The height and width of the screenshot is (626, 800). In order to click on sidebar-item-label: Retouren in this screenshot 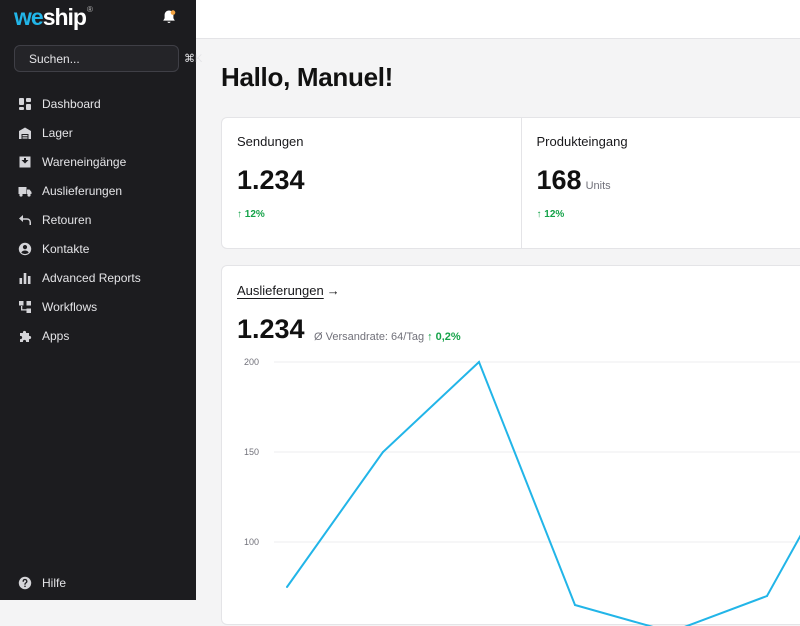, I will do `click(66, 220)`.